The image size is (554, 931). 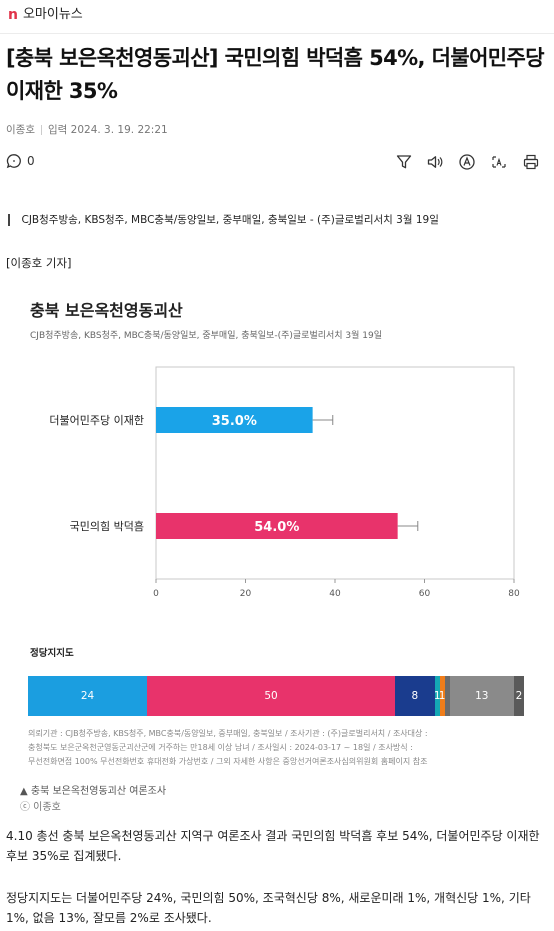 I want to click on party-segment: 24, so click(x=88, y=696).